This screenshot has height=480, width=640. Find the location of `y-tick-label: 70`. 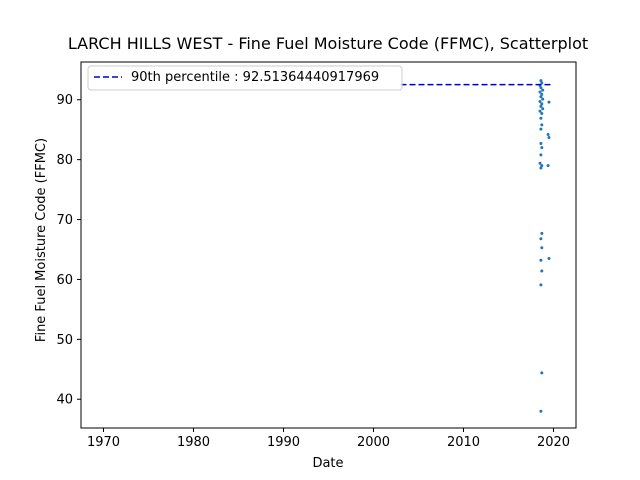

y-tick-label: 70 is located at coordinates (64, 220).